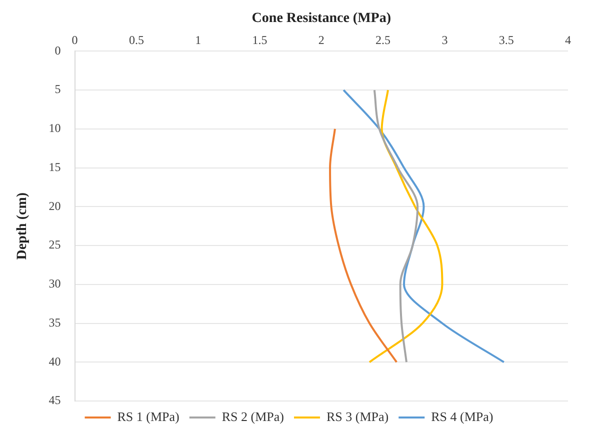  What do you see at coordinates (54, 361) in the screenshot?
I see `y-tick-label: 40` at bounding box center [54, 361].